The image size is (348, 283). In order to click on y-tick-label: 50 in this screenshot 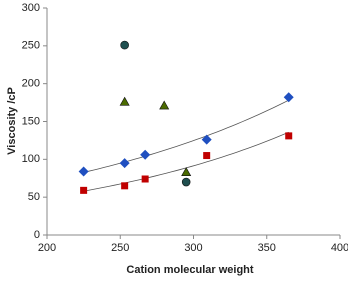, I will do `click(34, 197)`.